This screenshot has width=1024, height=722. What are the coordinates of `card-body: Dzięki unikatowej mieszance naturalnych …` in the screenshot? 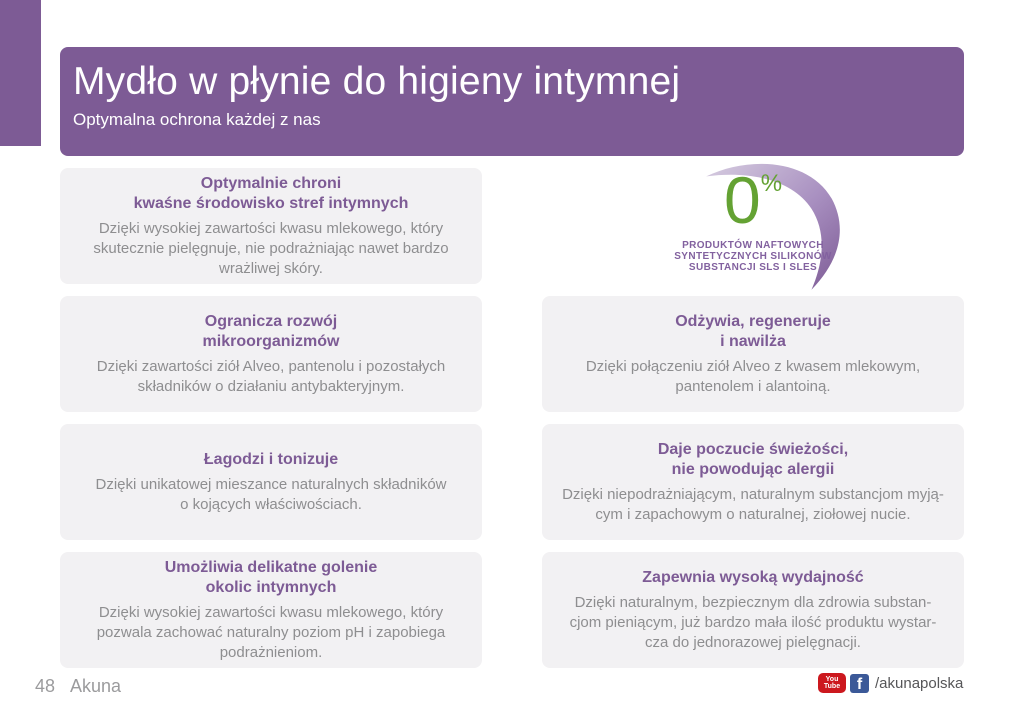 It's located at (271, 494).